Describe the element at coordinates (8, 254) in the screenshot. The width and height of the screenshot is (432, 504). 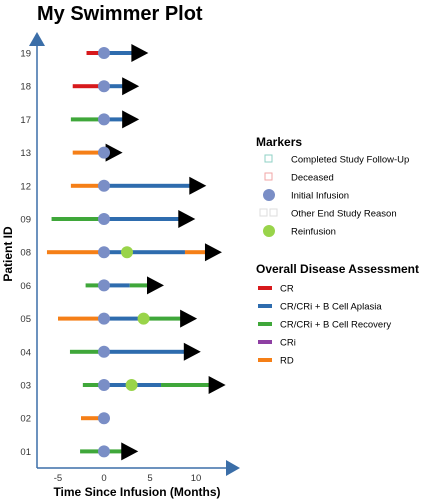
I see `y-axis-title: Patient ID` at that location.